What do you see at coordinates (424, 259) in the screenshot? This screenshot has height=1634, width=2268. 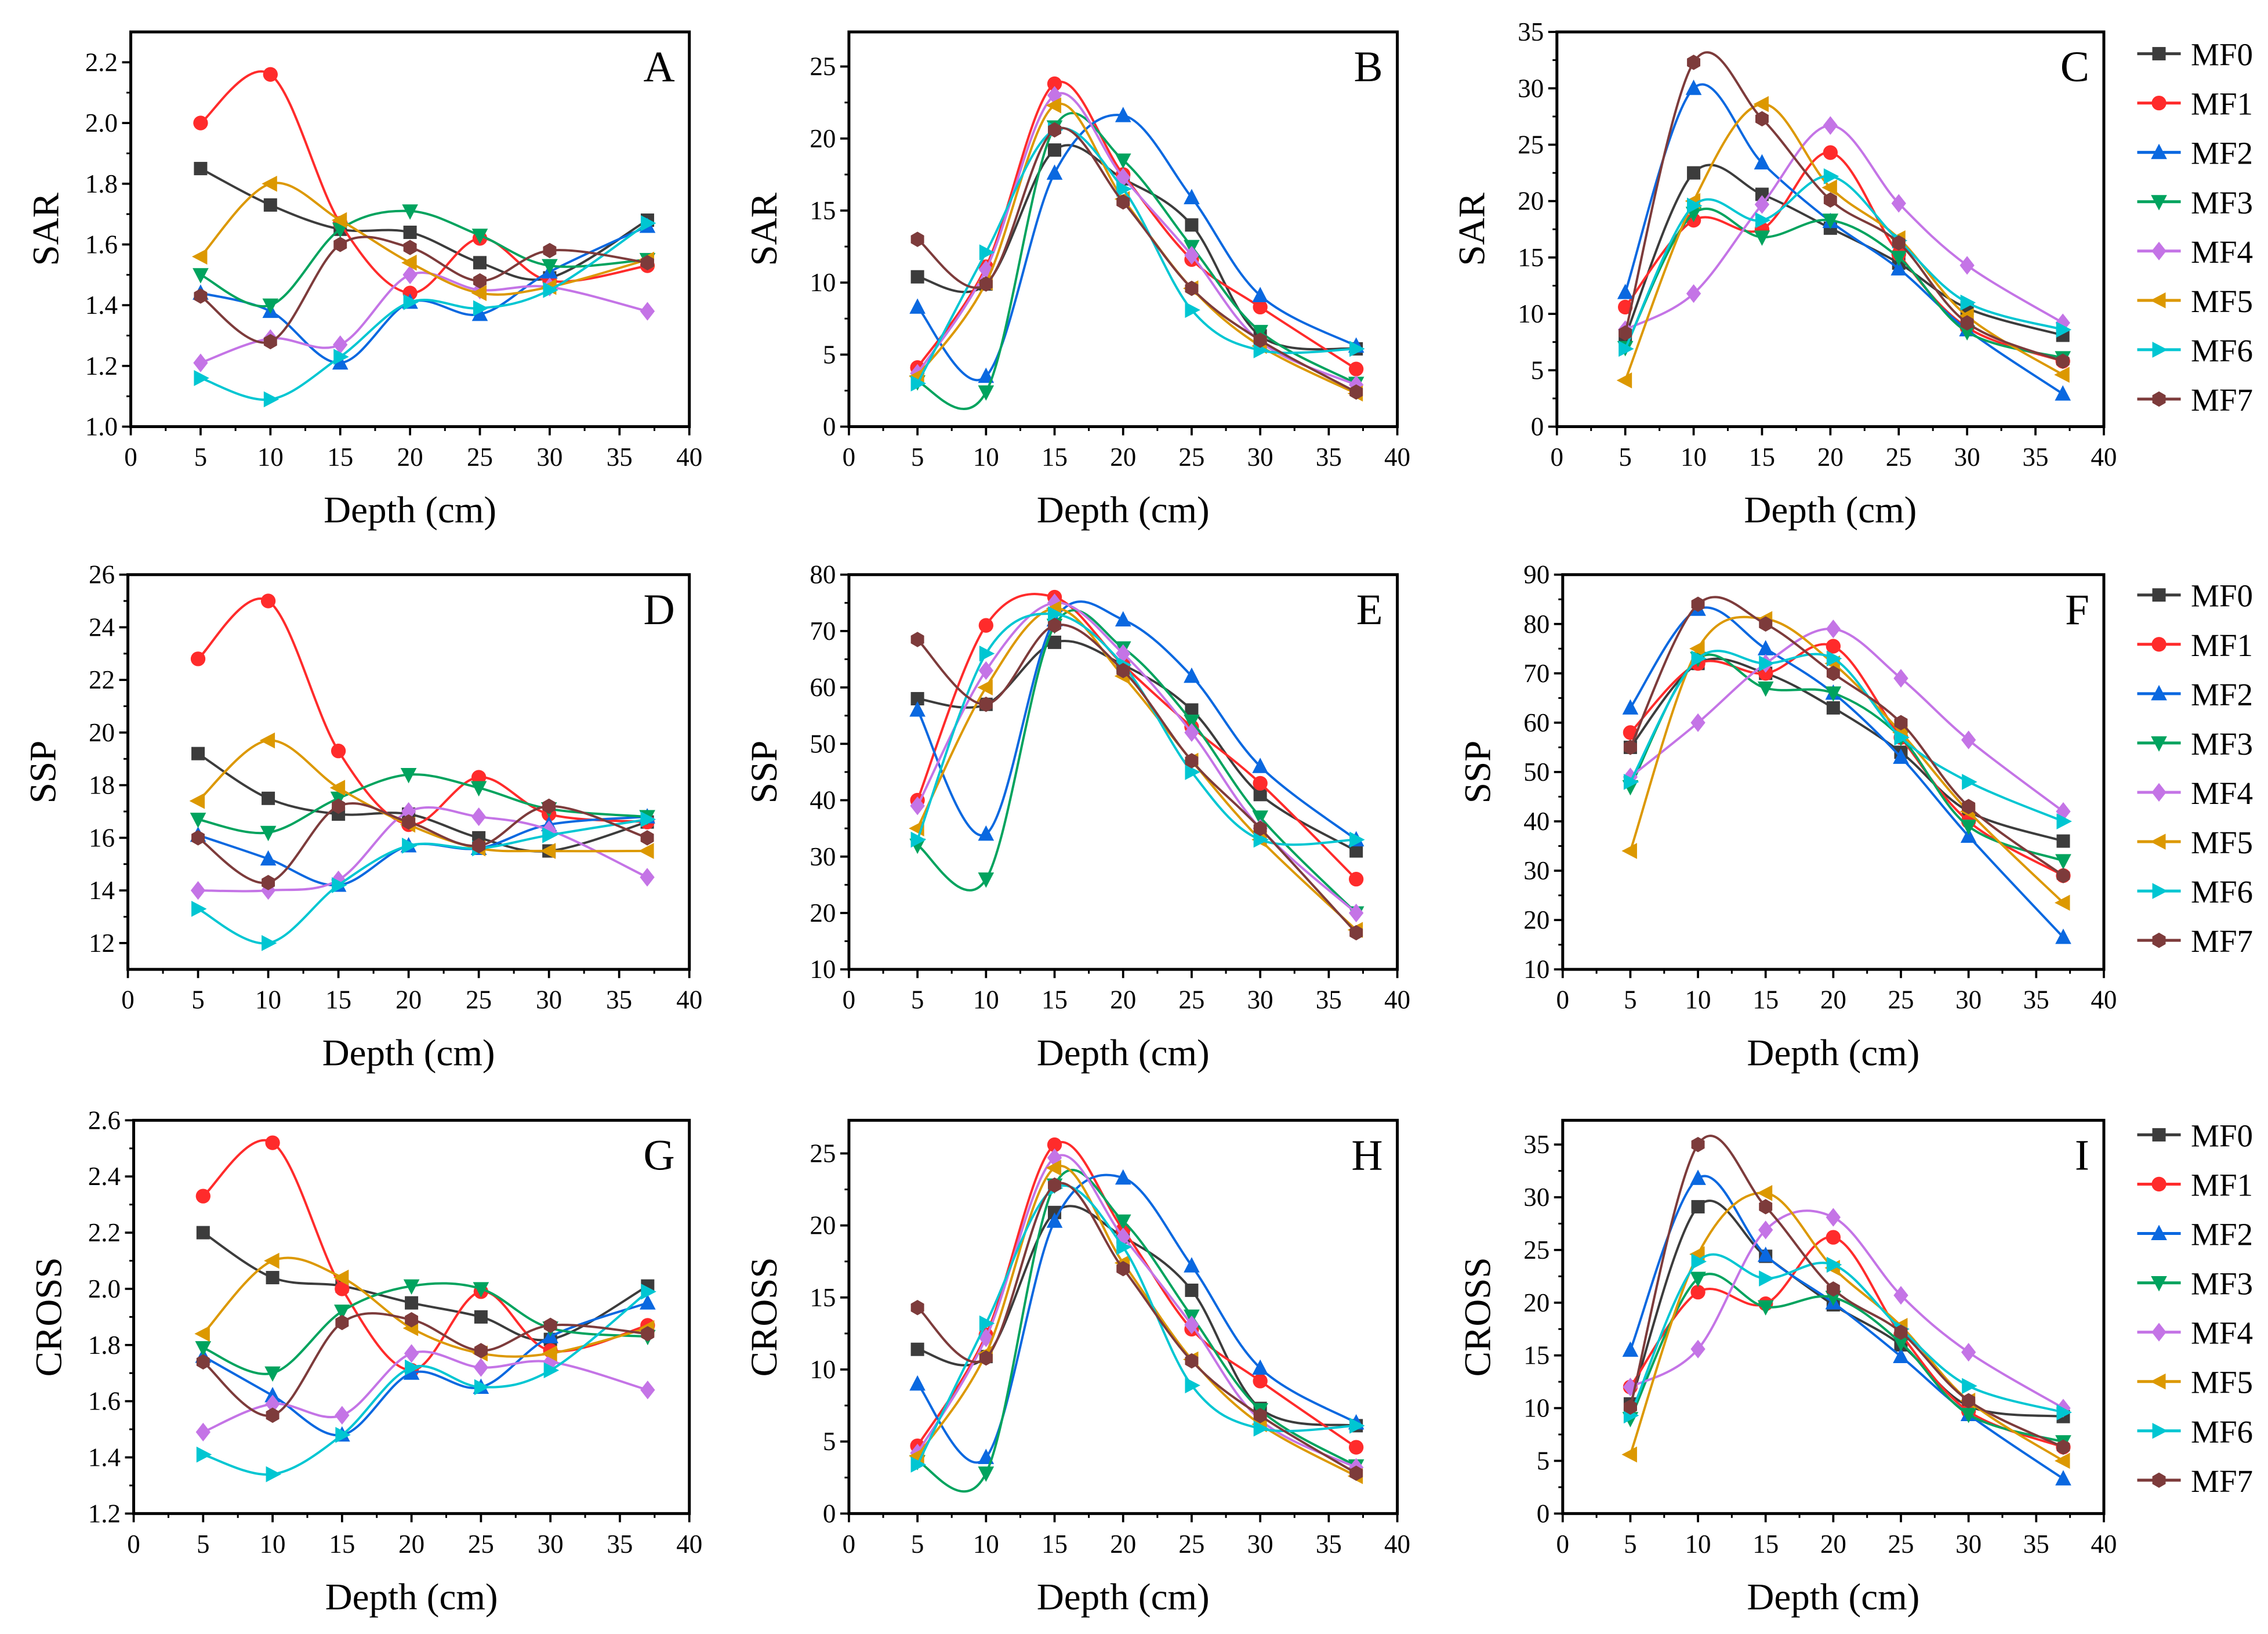 I see `series-mf3` at bounding box center [424, 259].